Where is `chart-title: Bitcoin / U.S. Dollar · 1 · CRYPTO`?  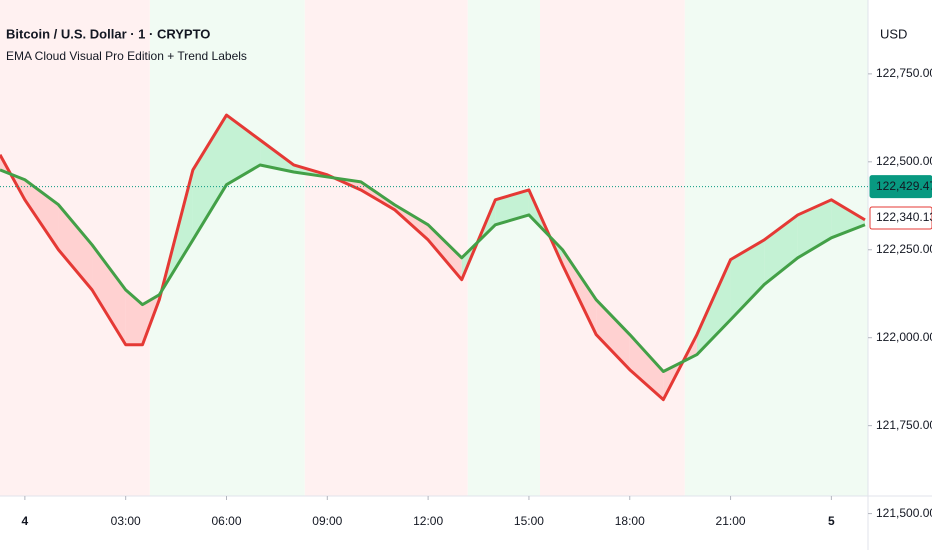 chart-title: Bitcoin / U.S. Dollar · 1 · CRYPTO is located at coordinates (108, 33).